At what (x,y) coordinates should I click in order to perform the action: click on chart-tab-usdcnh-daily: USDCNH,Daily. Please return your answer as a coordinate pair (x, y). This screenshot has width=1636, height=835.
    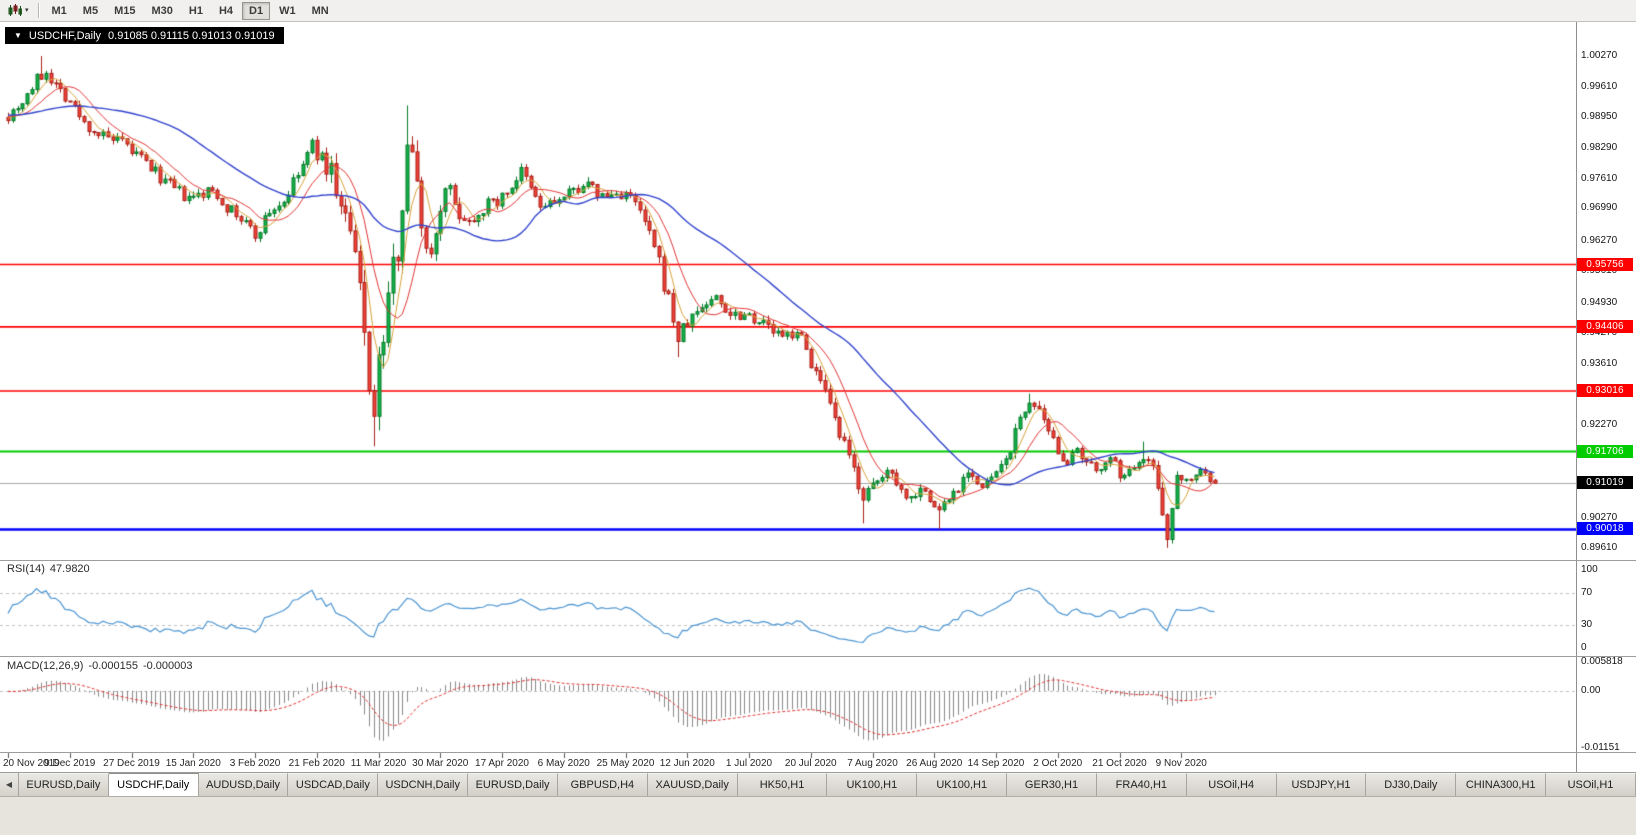
    Looking at the image, I should click on (423, 784).